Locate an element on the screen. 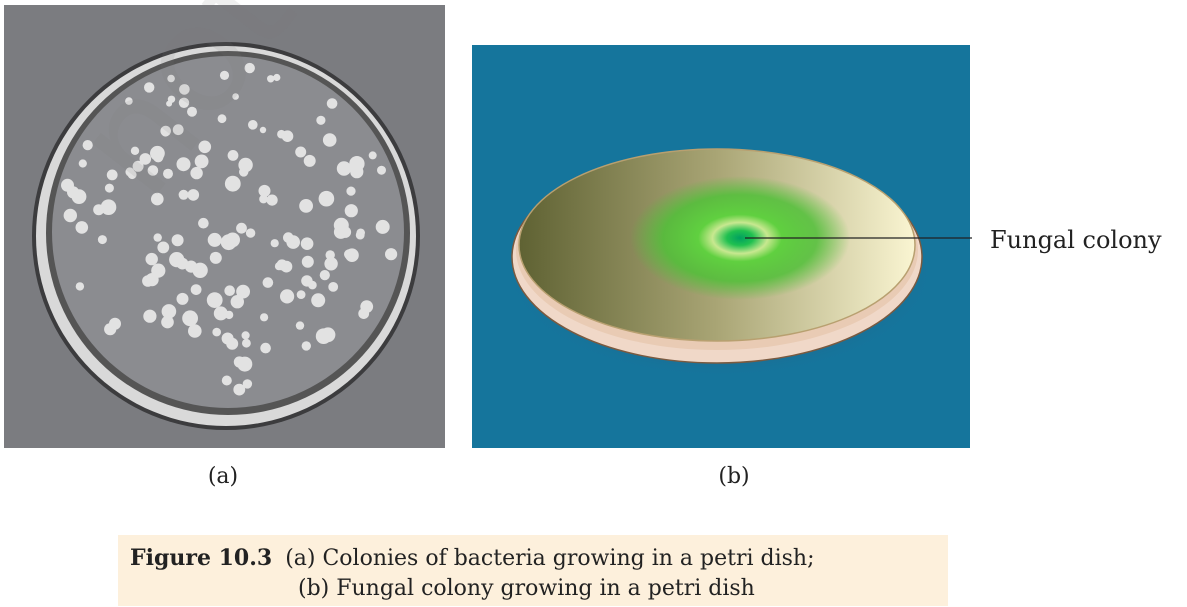 The width and height of the screenshot is (1187, 607). fungal-colony-callout: Fungal colony is located at coordinates (1076, 240).